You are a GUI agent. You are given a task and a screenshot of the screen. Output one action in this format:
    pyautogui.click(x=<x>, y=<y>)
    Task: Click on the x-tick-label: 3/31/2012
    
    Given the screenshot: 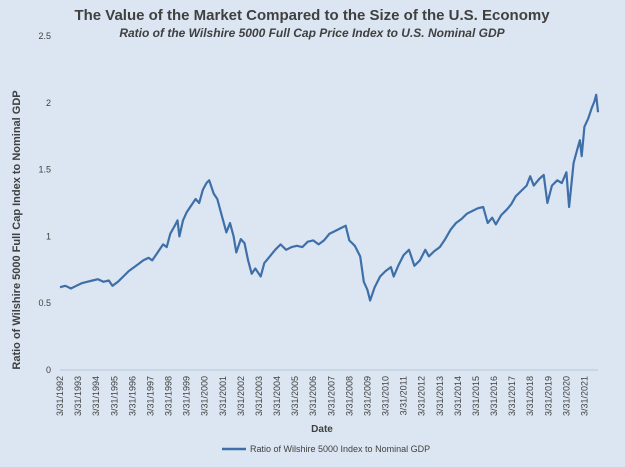 What is the action you would take?
    pyautogui.click(x=422, y=396)
    